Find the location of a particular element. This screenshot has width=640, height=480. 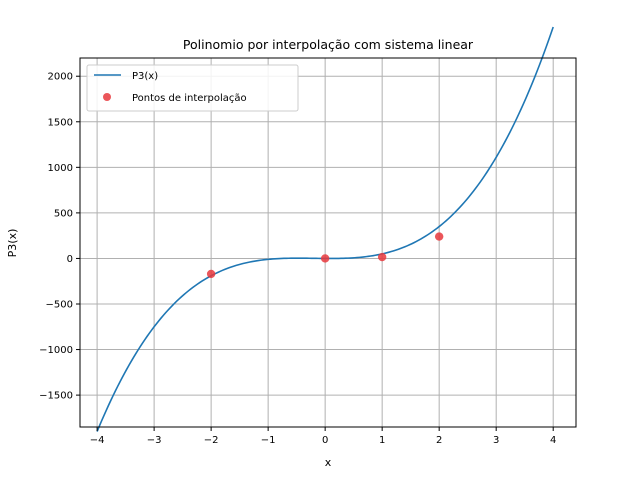

y-tick-label: 1500 is located at coordinates (60, 122).